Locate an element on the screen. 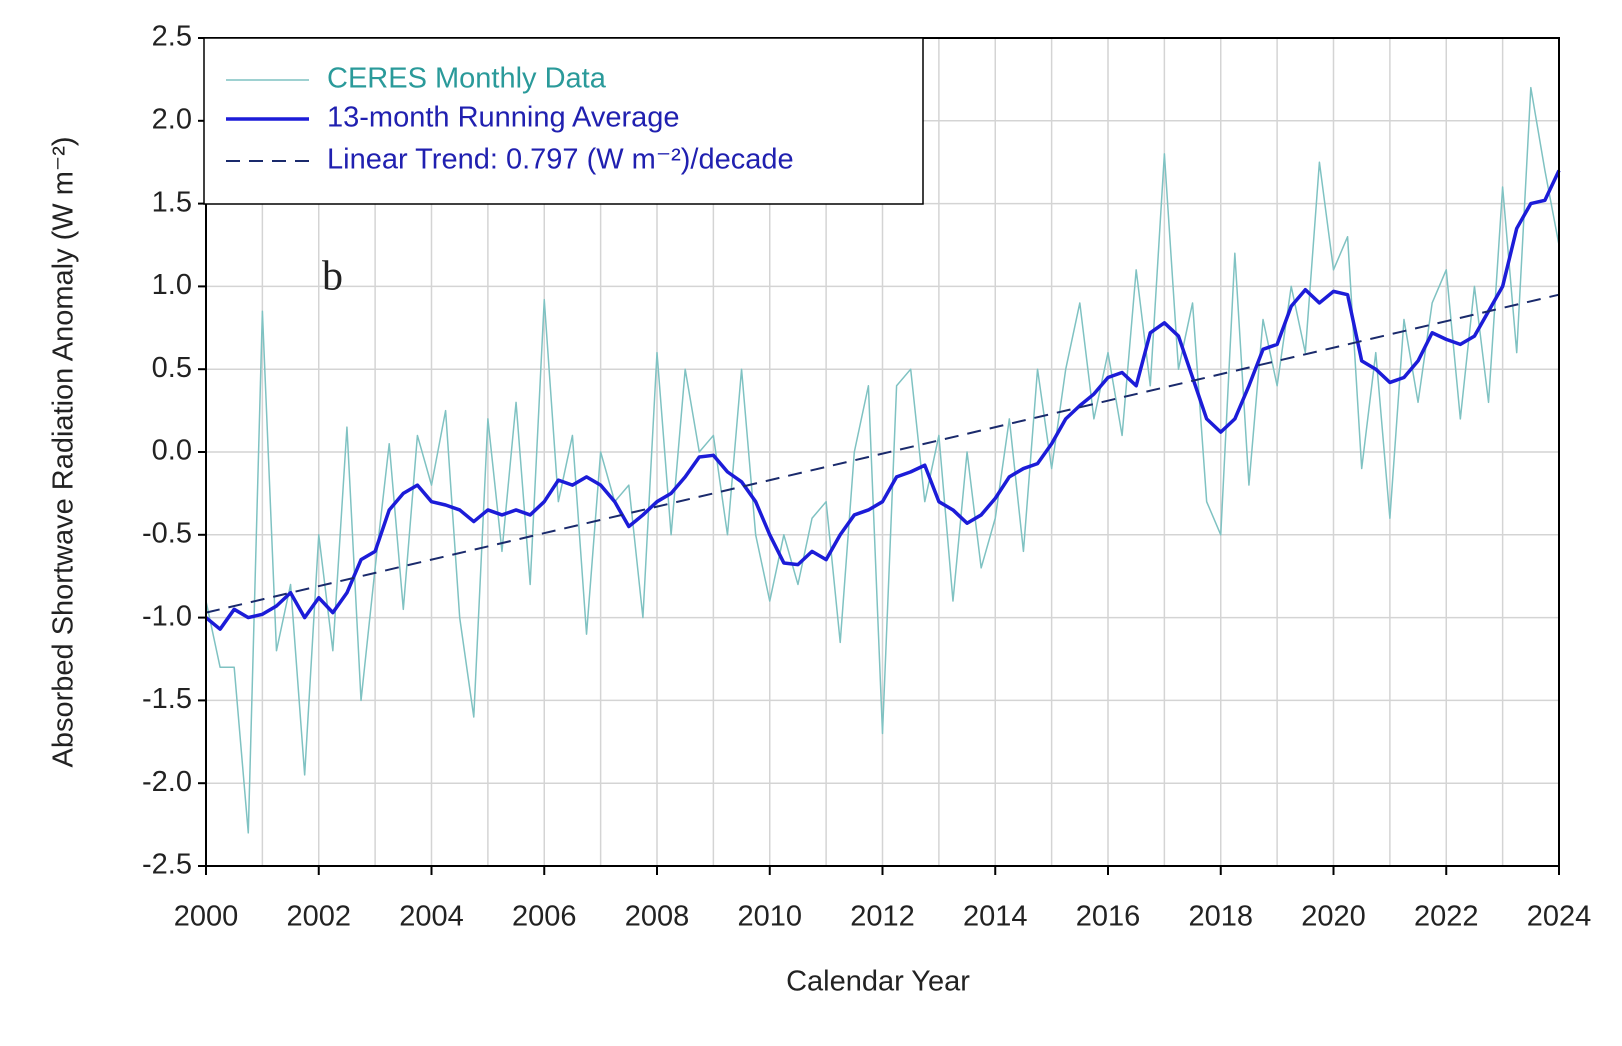  x-tick-label: 2004 is located at coordinates (431, 917).